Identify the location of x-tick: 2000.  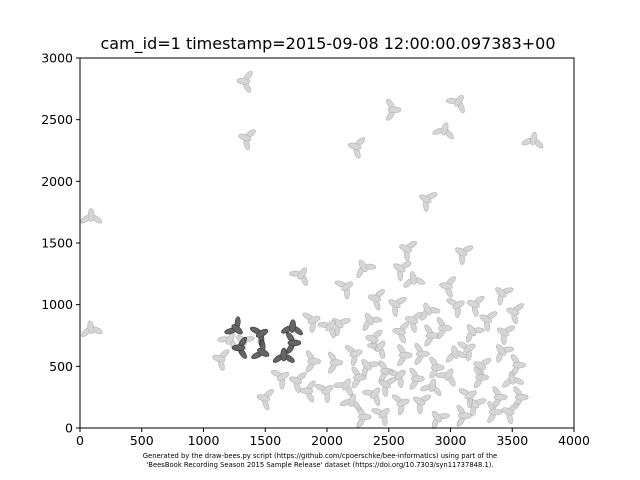
(327, 438).